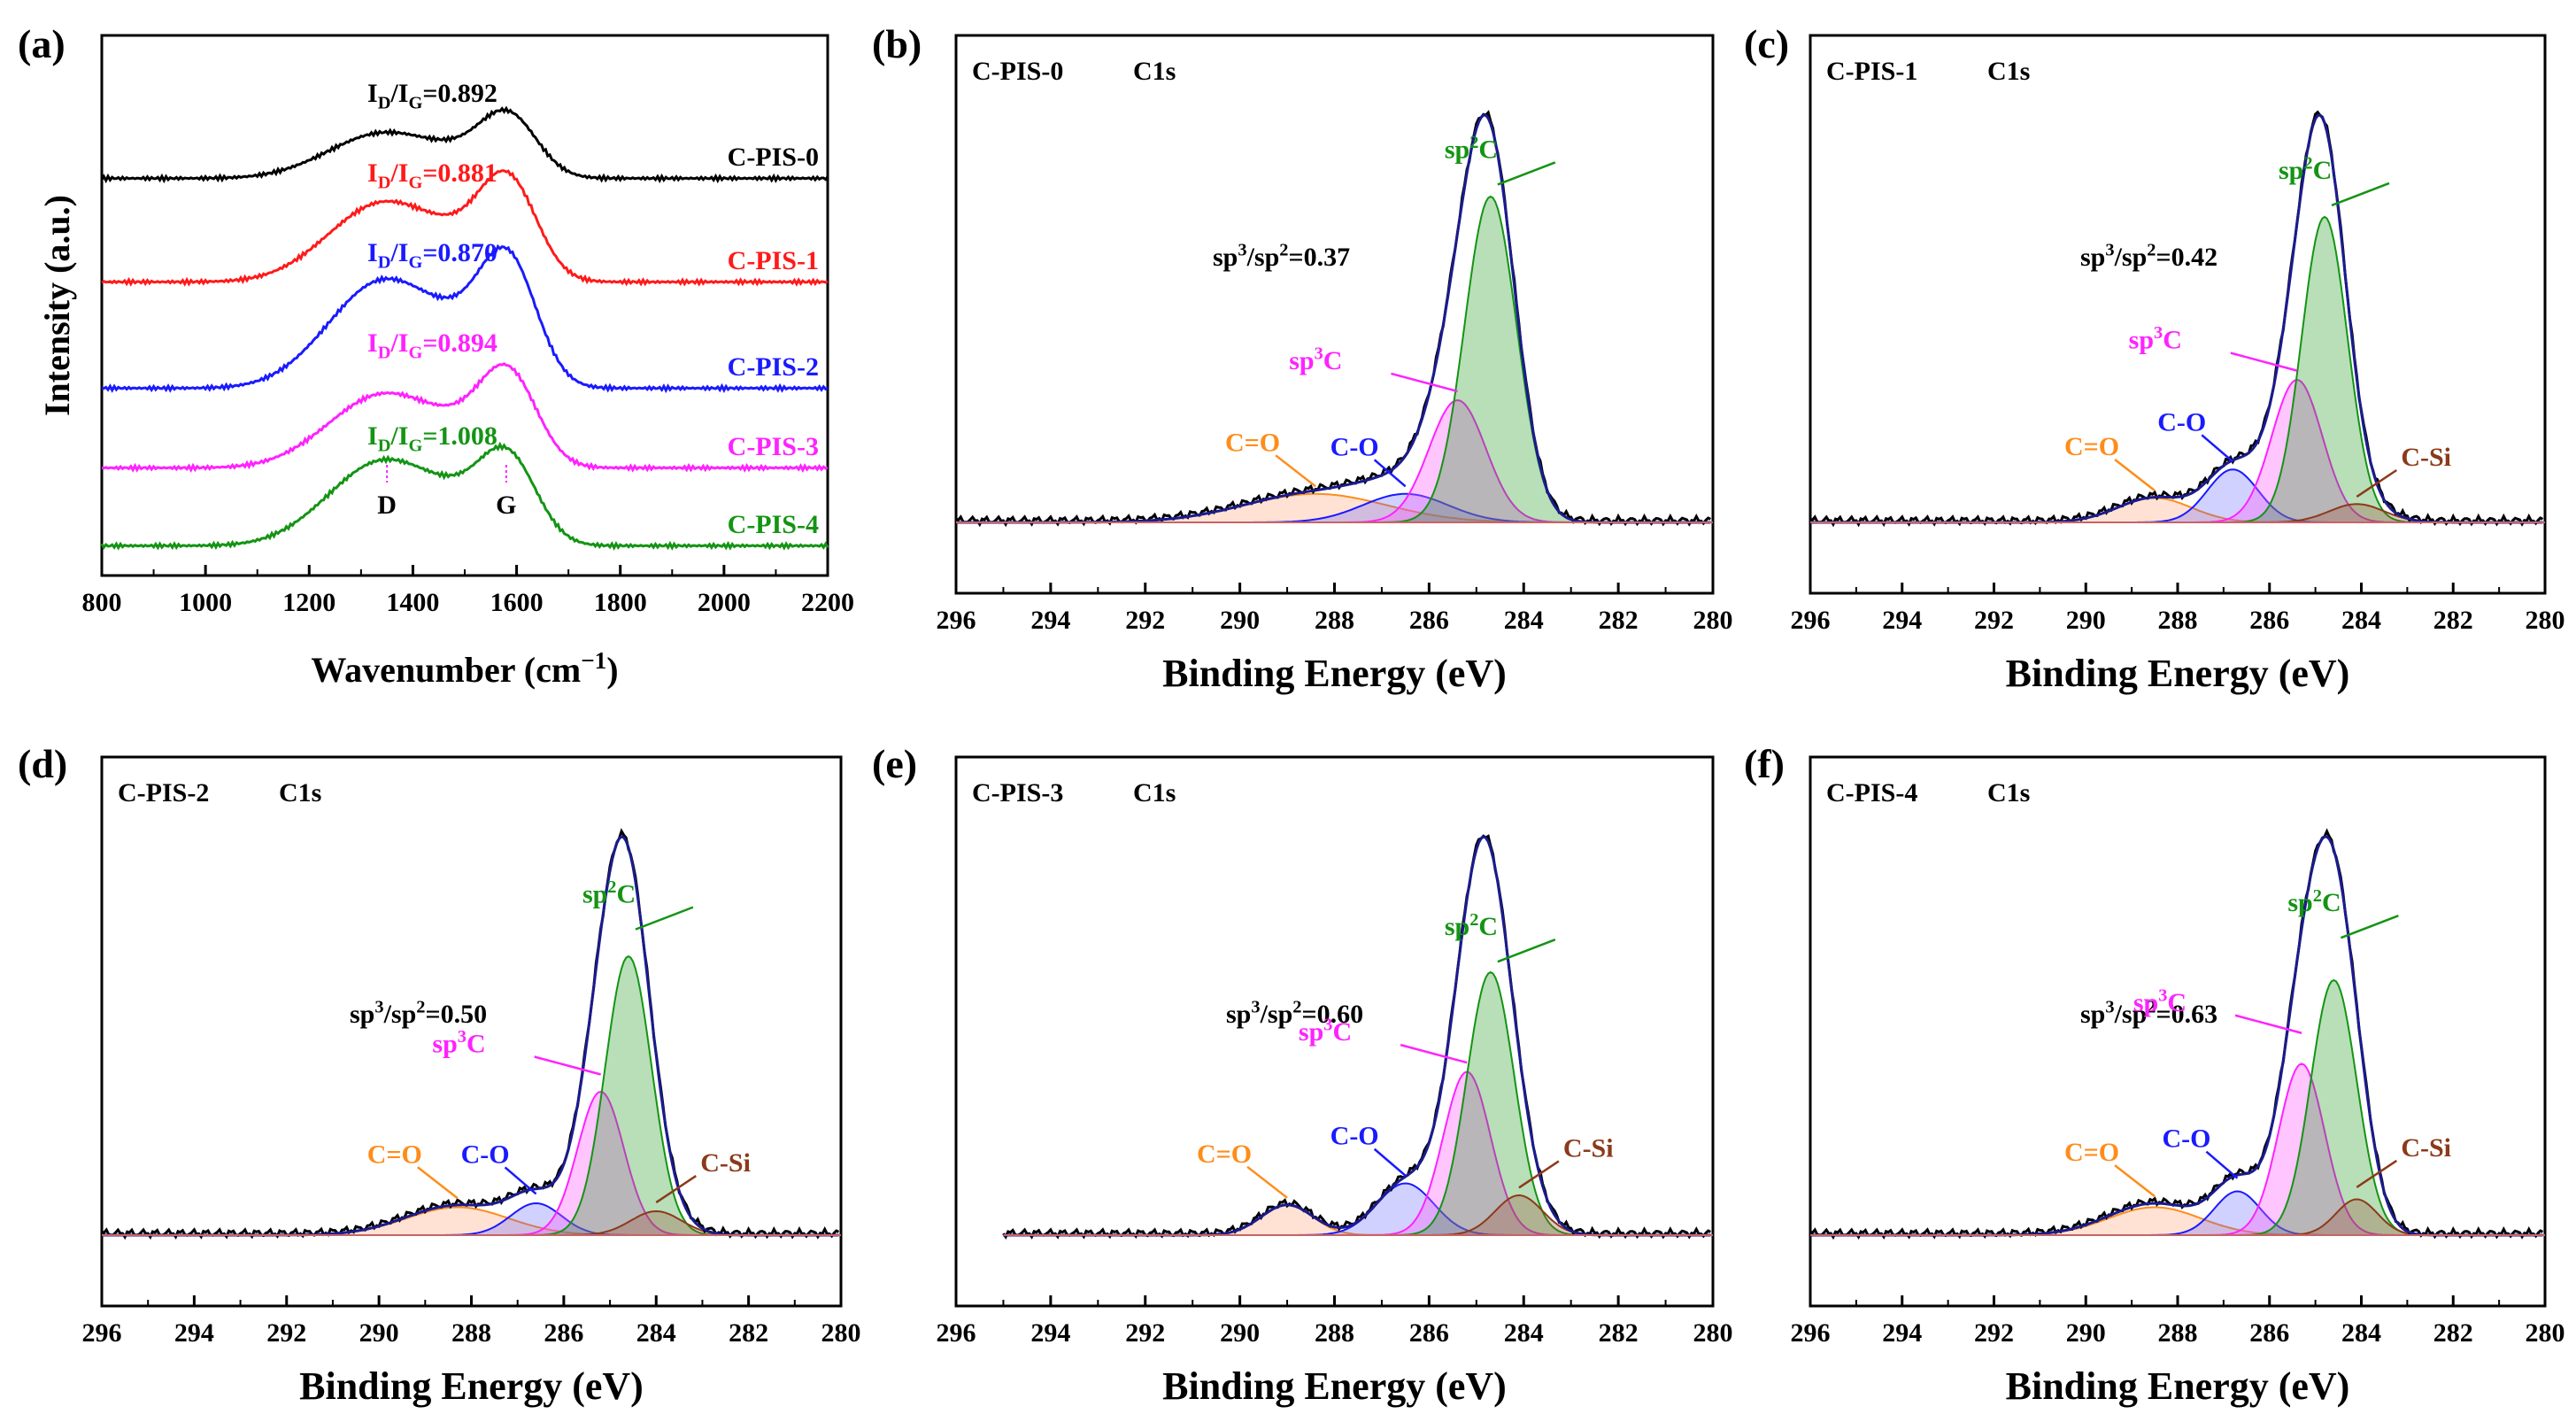 The height and width of the screenshot is (1414, 2576). Describe the element at coordinates (205, 603) in the screenshot. I see `x-tick-label-a: 1000` at that location.